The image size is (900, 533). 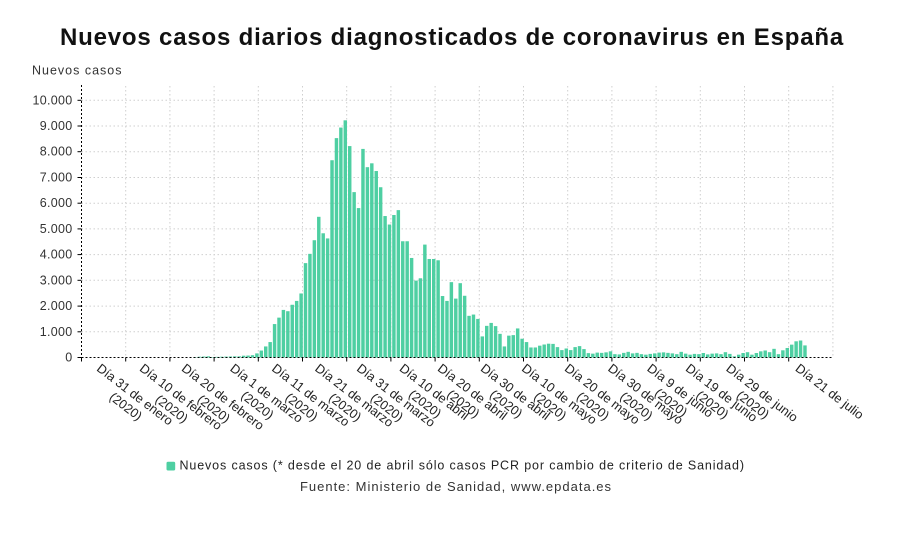 I want to click on svg-text: 0, so click(x=68, y=358).